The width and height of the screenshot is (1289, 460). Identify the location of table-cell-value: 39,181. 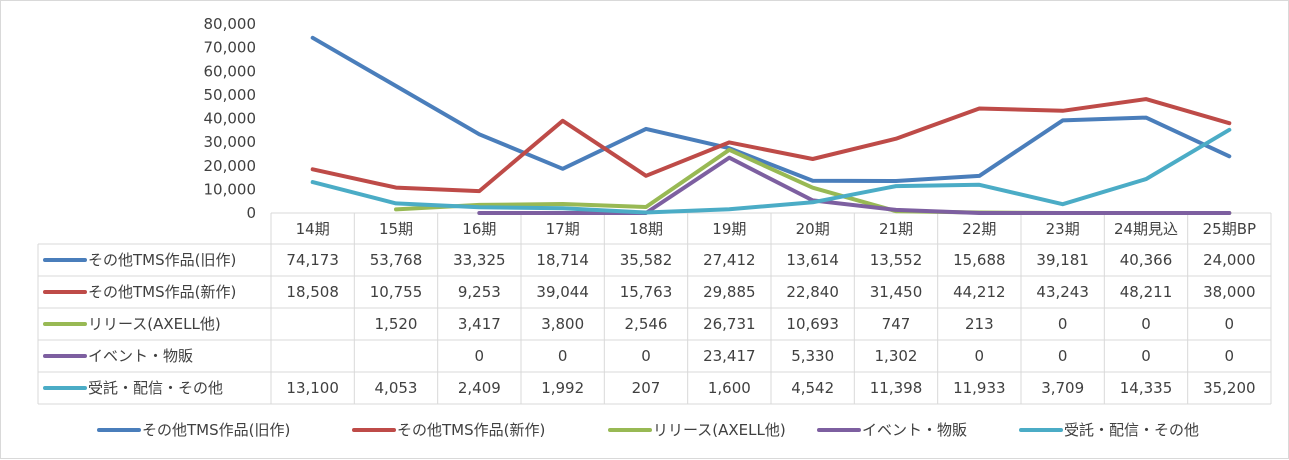
(1062, 260).